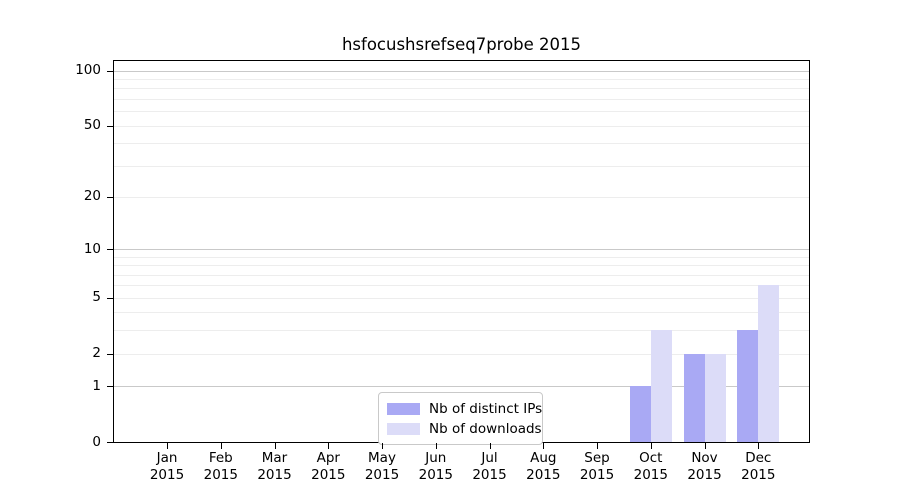 The image size is (900, 500). Describe the element at coordinates (461, 44) in the screenshot. I see `chart-title: hsfocushsrefseq7probe 2015` at that location.